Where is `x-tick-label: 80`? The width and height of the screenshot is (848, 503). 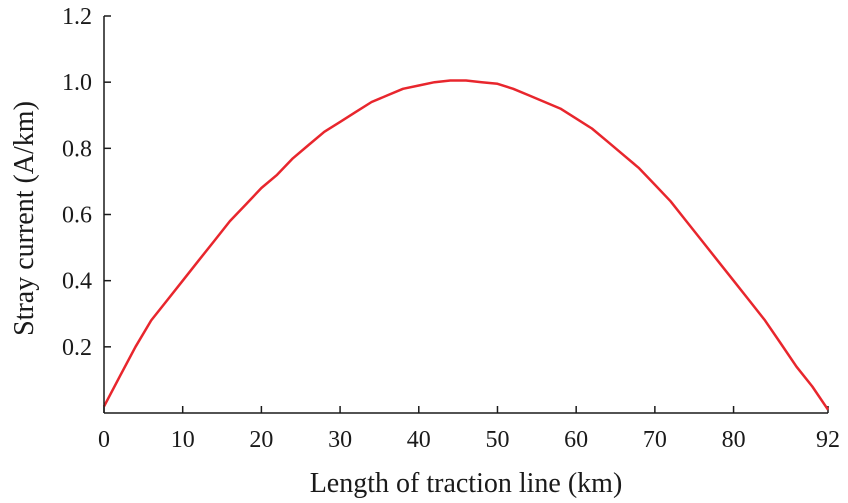
x-tick-label: 80 is located at coordinates (734, 440).